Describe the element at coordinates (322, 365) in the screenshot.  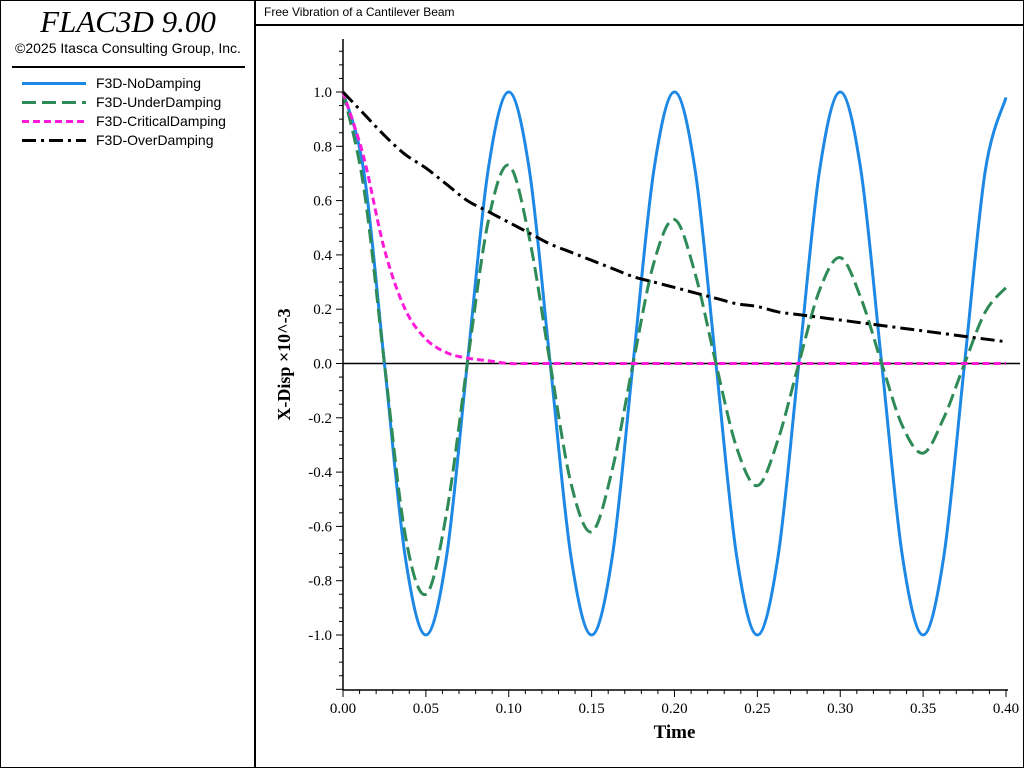
I see `y-tick-label: 0.0` at that location.